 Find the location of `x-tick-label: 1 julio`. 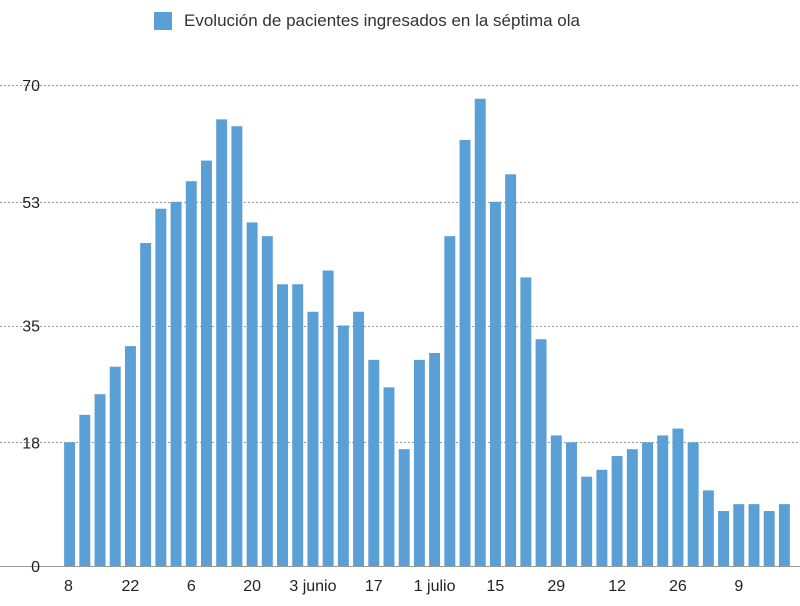

x-tick-label: 1 julio is located at coordinates (435, 586).